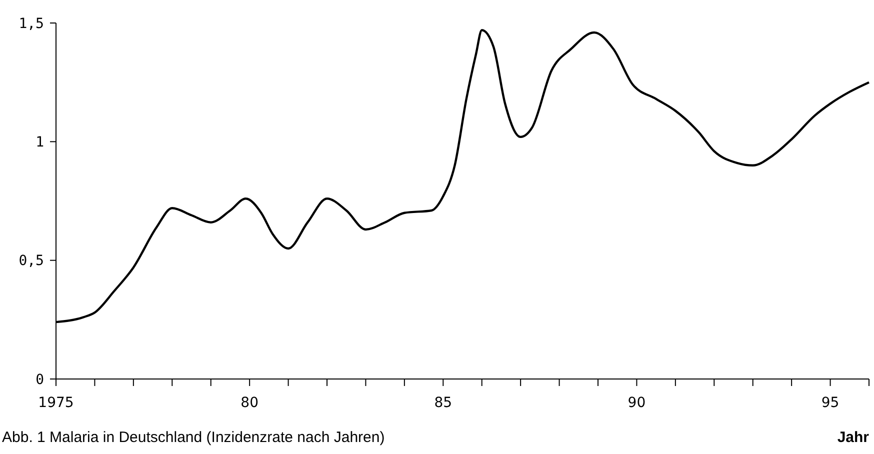  Describe the element at coordinates (56, 403) in the screenshot. I see `x-tick-label: 1975` at that location.